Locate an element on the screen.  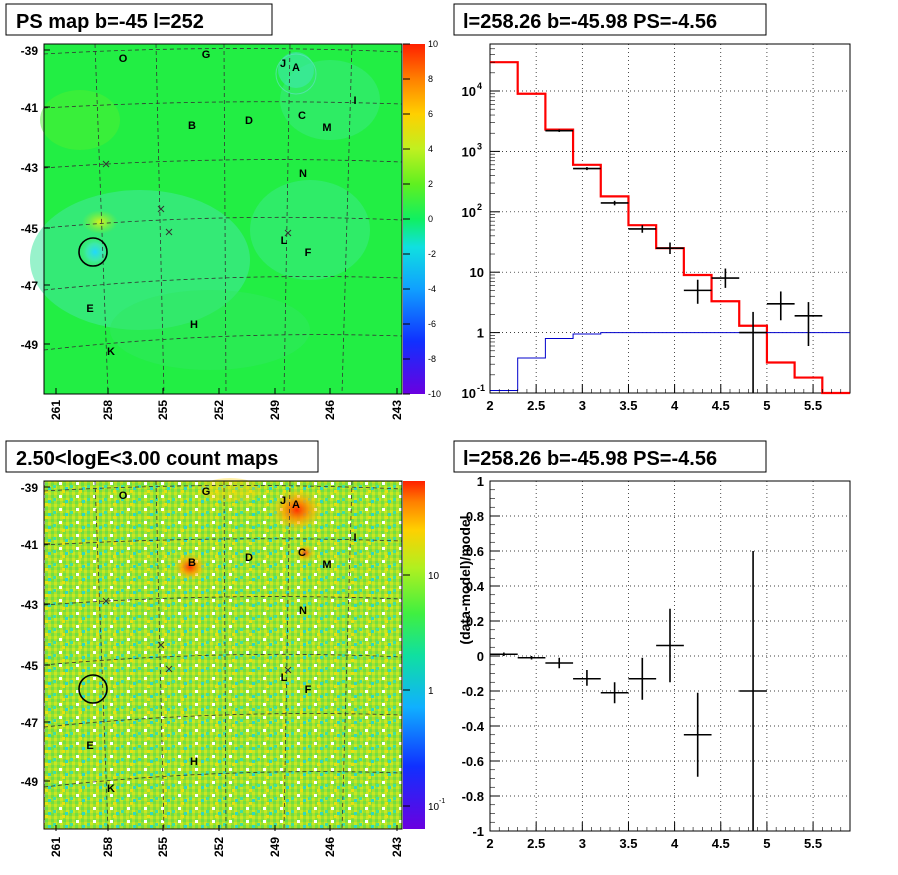
y-tick-label: -0.4 is located at coordinates (473, 726).